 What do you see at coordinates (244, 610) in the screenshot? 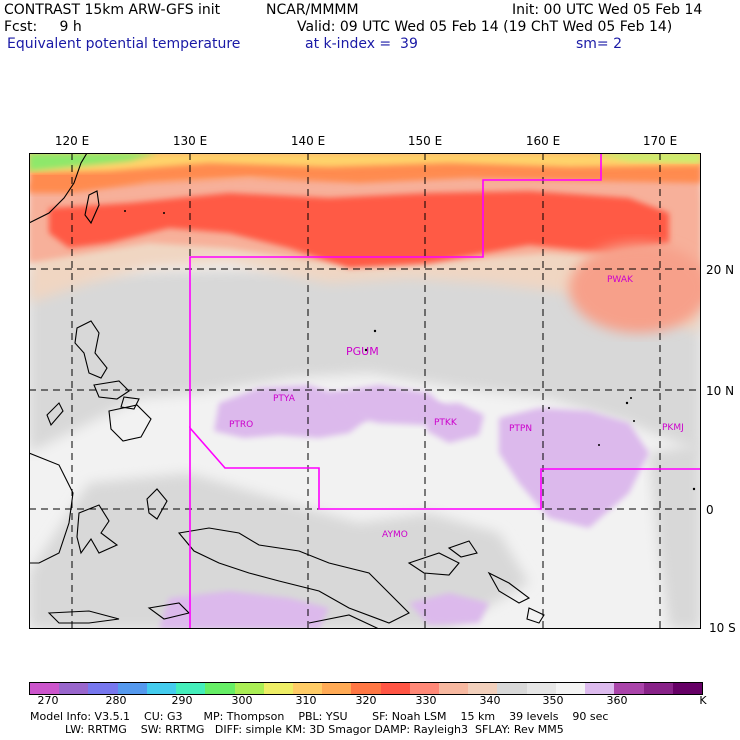
I see `lavender-blob-south` at bounding box center [244, 610].